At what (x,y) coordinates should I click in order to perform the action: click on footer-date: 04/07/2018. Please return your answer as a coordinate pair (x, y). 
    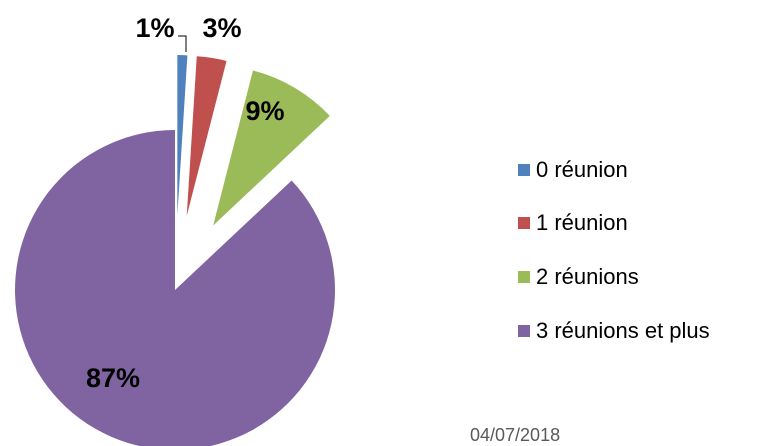
    Looking at the image, I should click on (515, 435).